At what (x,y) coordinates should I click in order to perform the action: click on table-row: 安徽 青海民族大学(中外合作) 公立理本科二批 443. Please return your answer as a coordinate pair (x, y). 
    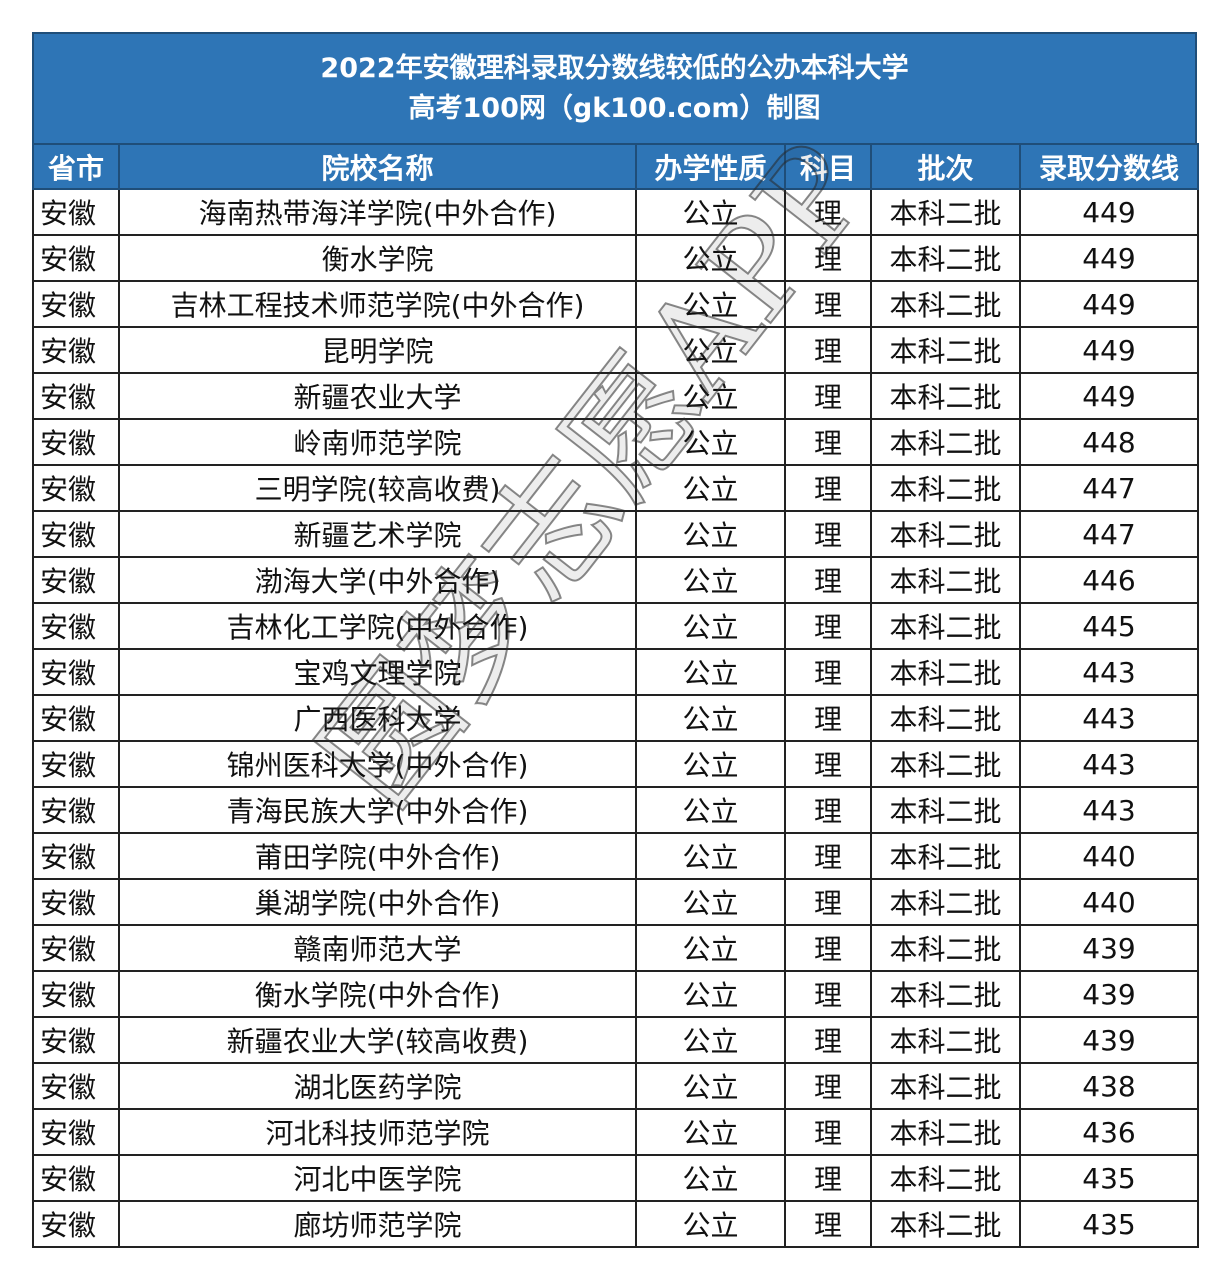
    Looking at the image, I should click on (615, 810).